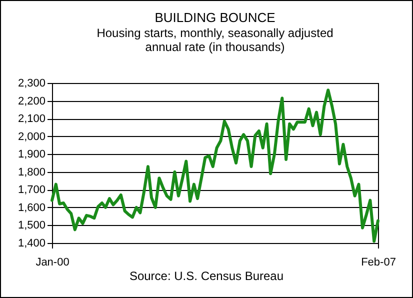 The height and width of the screenshot is (298, 413). Describe the element at coordinates (32, 172) in the screenshot. I see `y-tick-label: 1,800` at that location.